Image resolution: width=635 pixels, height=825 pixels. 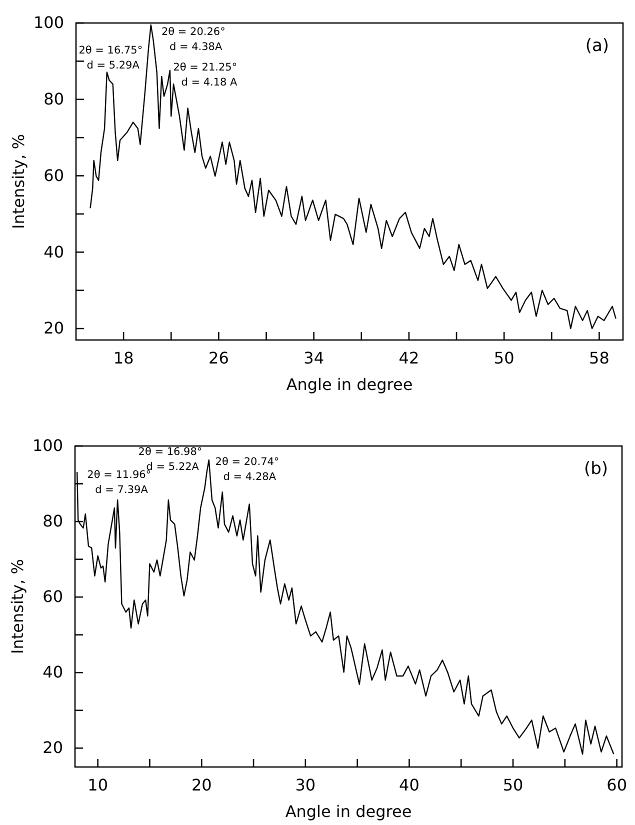 I want to click on x-tick-label: 10, so click(x=98, y=784).